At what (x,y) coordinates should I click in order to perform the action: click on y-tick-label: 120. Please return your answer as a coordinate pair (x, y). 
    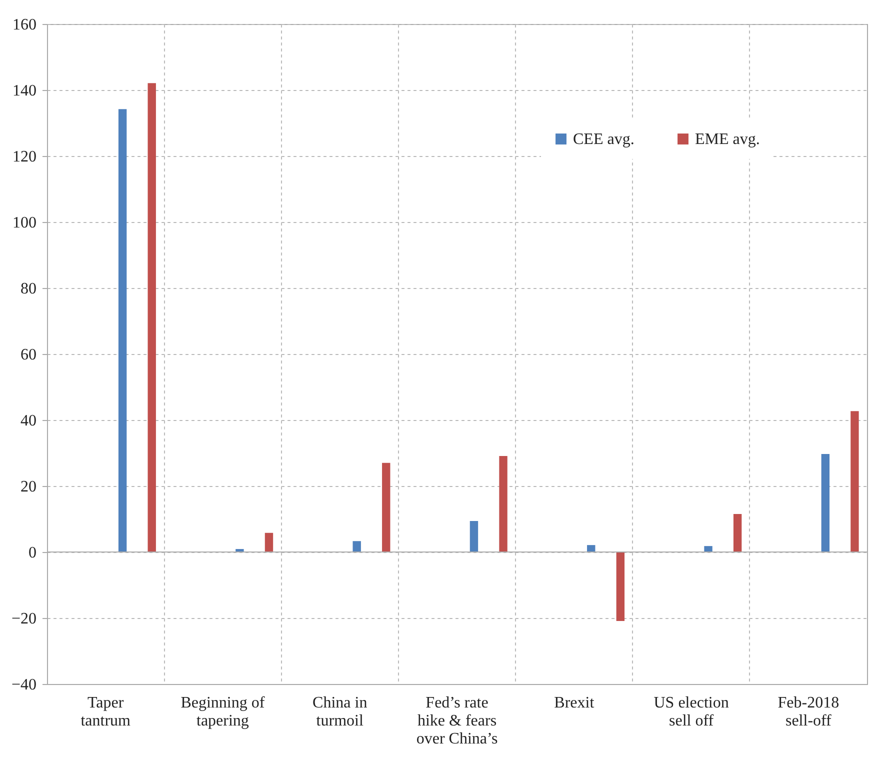
    Looking at the image, I should click on (24, 157).